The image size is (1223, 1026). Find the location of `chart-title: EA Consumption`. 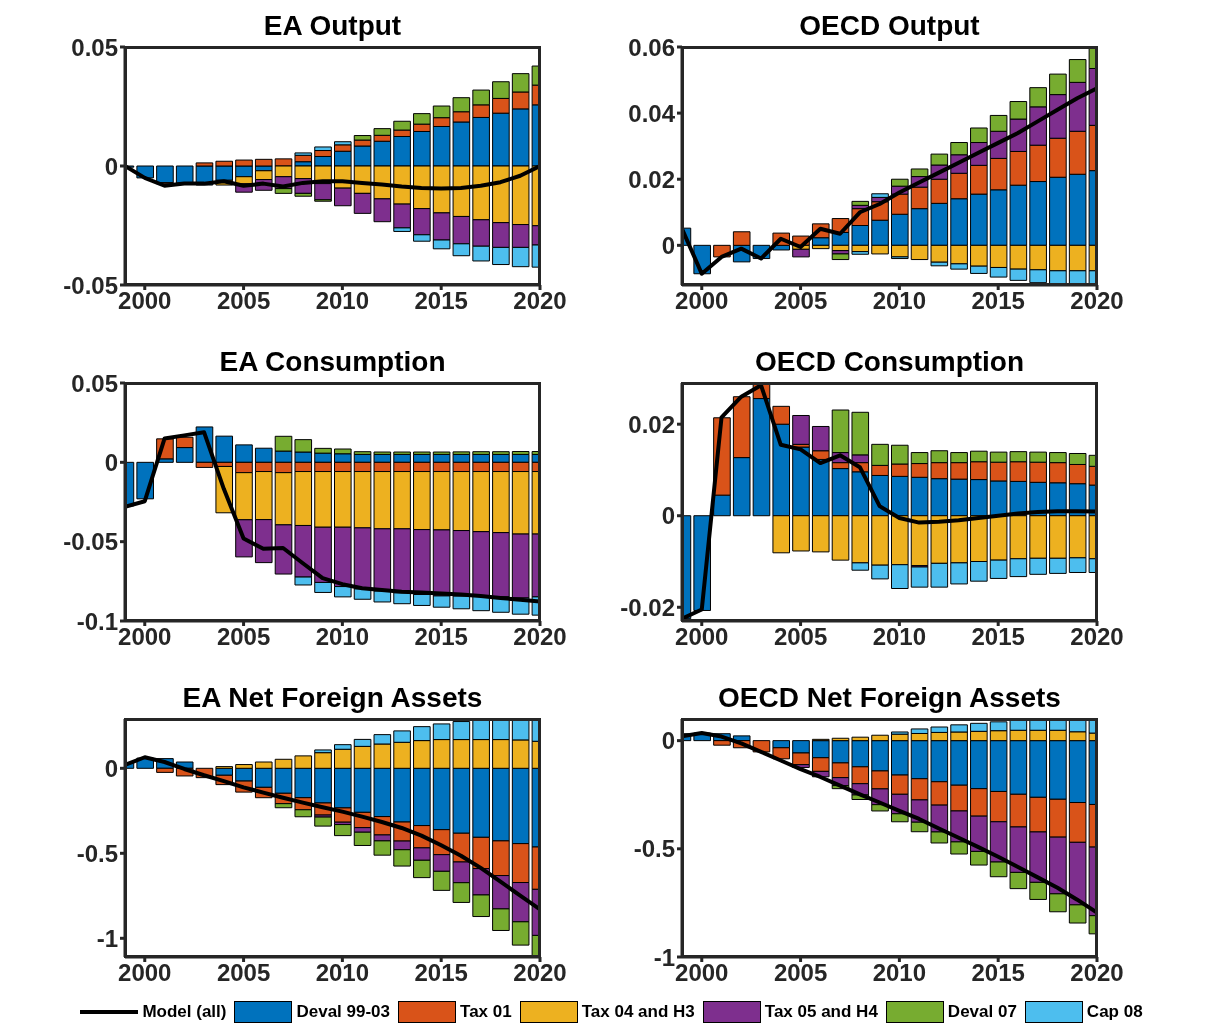

chart-title: EA Consumption is located at coordinates (332, 361).